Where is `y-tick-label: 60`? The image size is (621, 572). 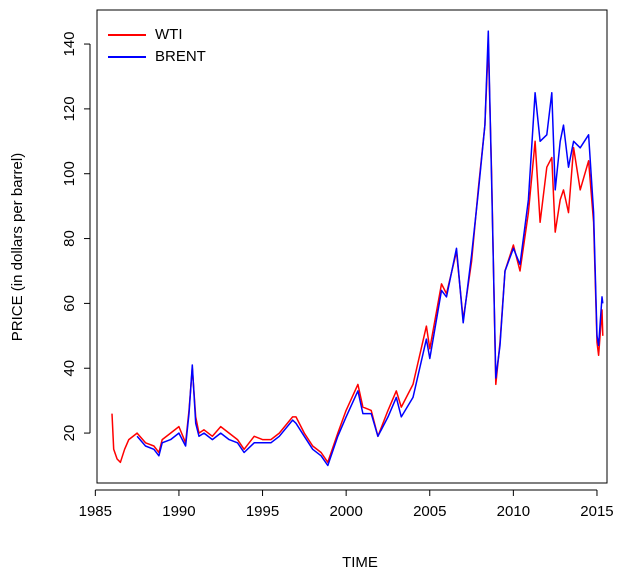 y-tick-label: 60 is located at coordinates (69, 303).